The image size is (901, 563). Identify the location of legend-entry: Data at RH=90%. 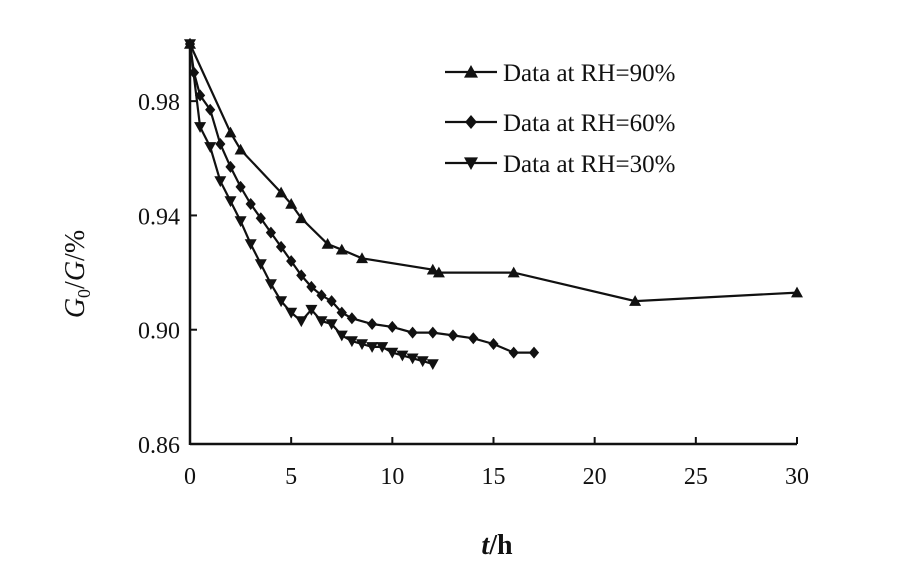
(560, 73).